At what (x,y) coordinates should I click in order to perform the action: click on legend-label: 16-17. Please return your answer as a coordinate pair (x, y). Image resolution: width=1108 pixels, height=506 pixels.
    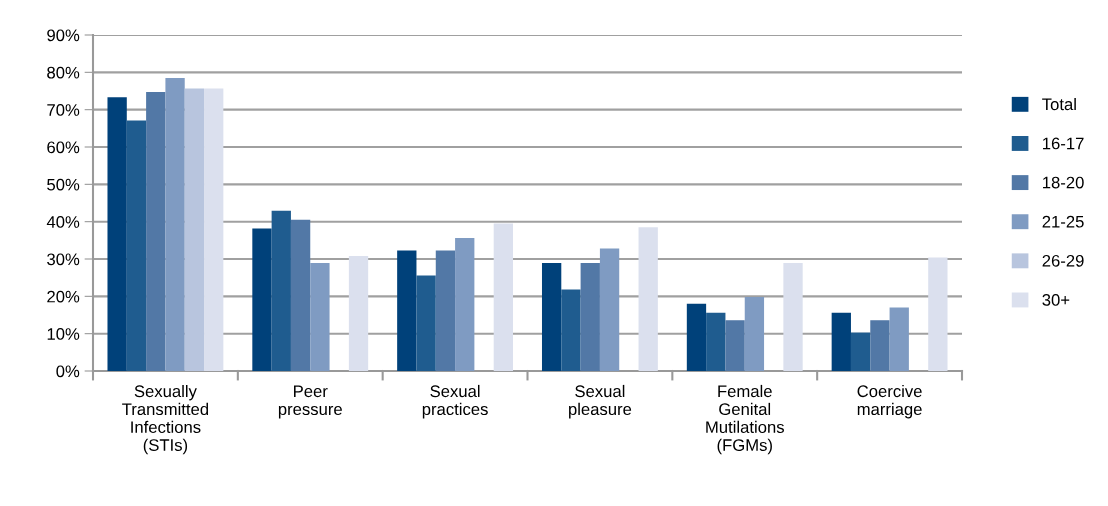
    Looking at the image, I should click on (1063, 143).